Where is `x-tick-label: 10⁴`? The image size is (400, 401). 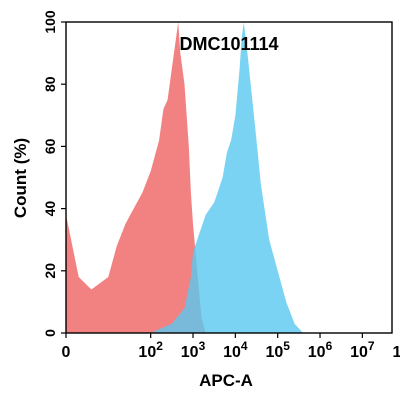 x-tick-label: 10⁴ is located at coordinates (235, 350).